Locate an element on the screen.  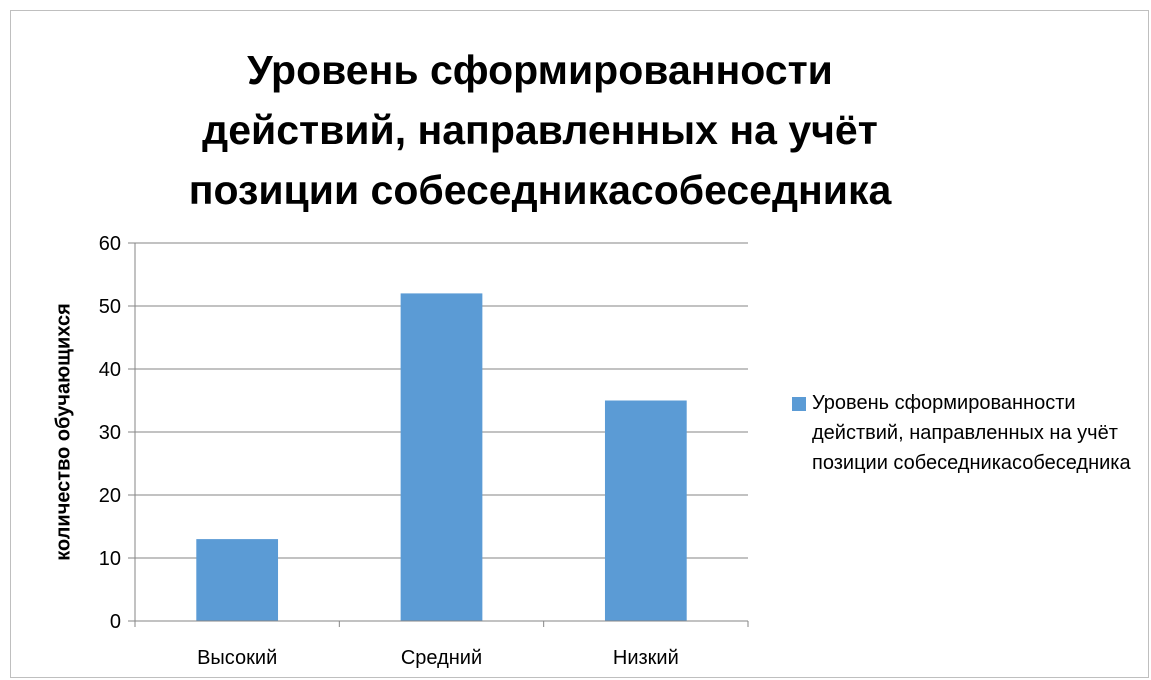
legend-swatch is located at coordinates (799, 404).